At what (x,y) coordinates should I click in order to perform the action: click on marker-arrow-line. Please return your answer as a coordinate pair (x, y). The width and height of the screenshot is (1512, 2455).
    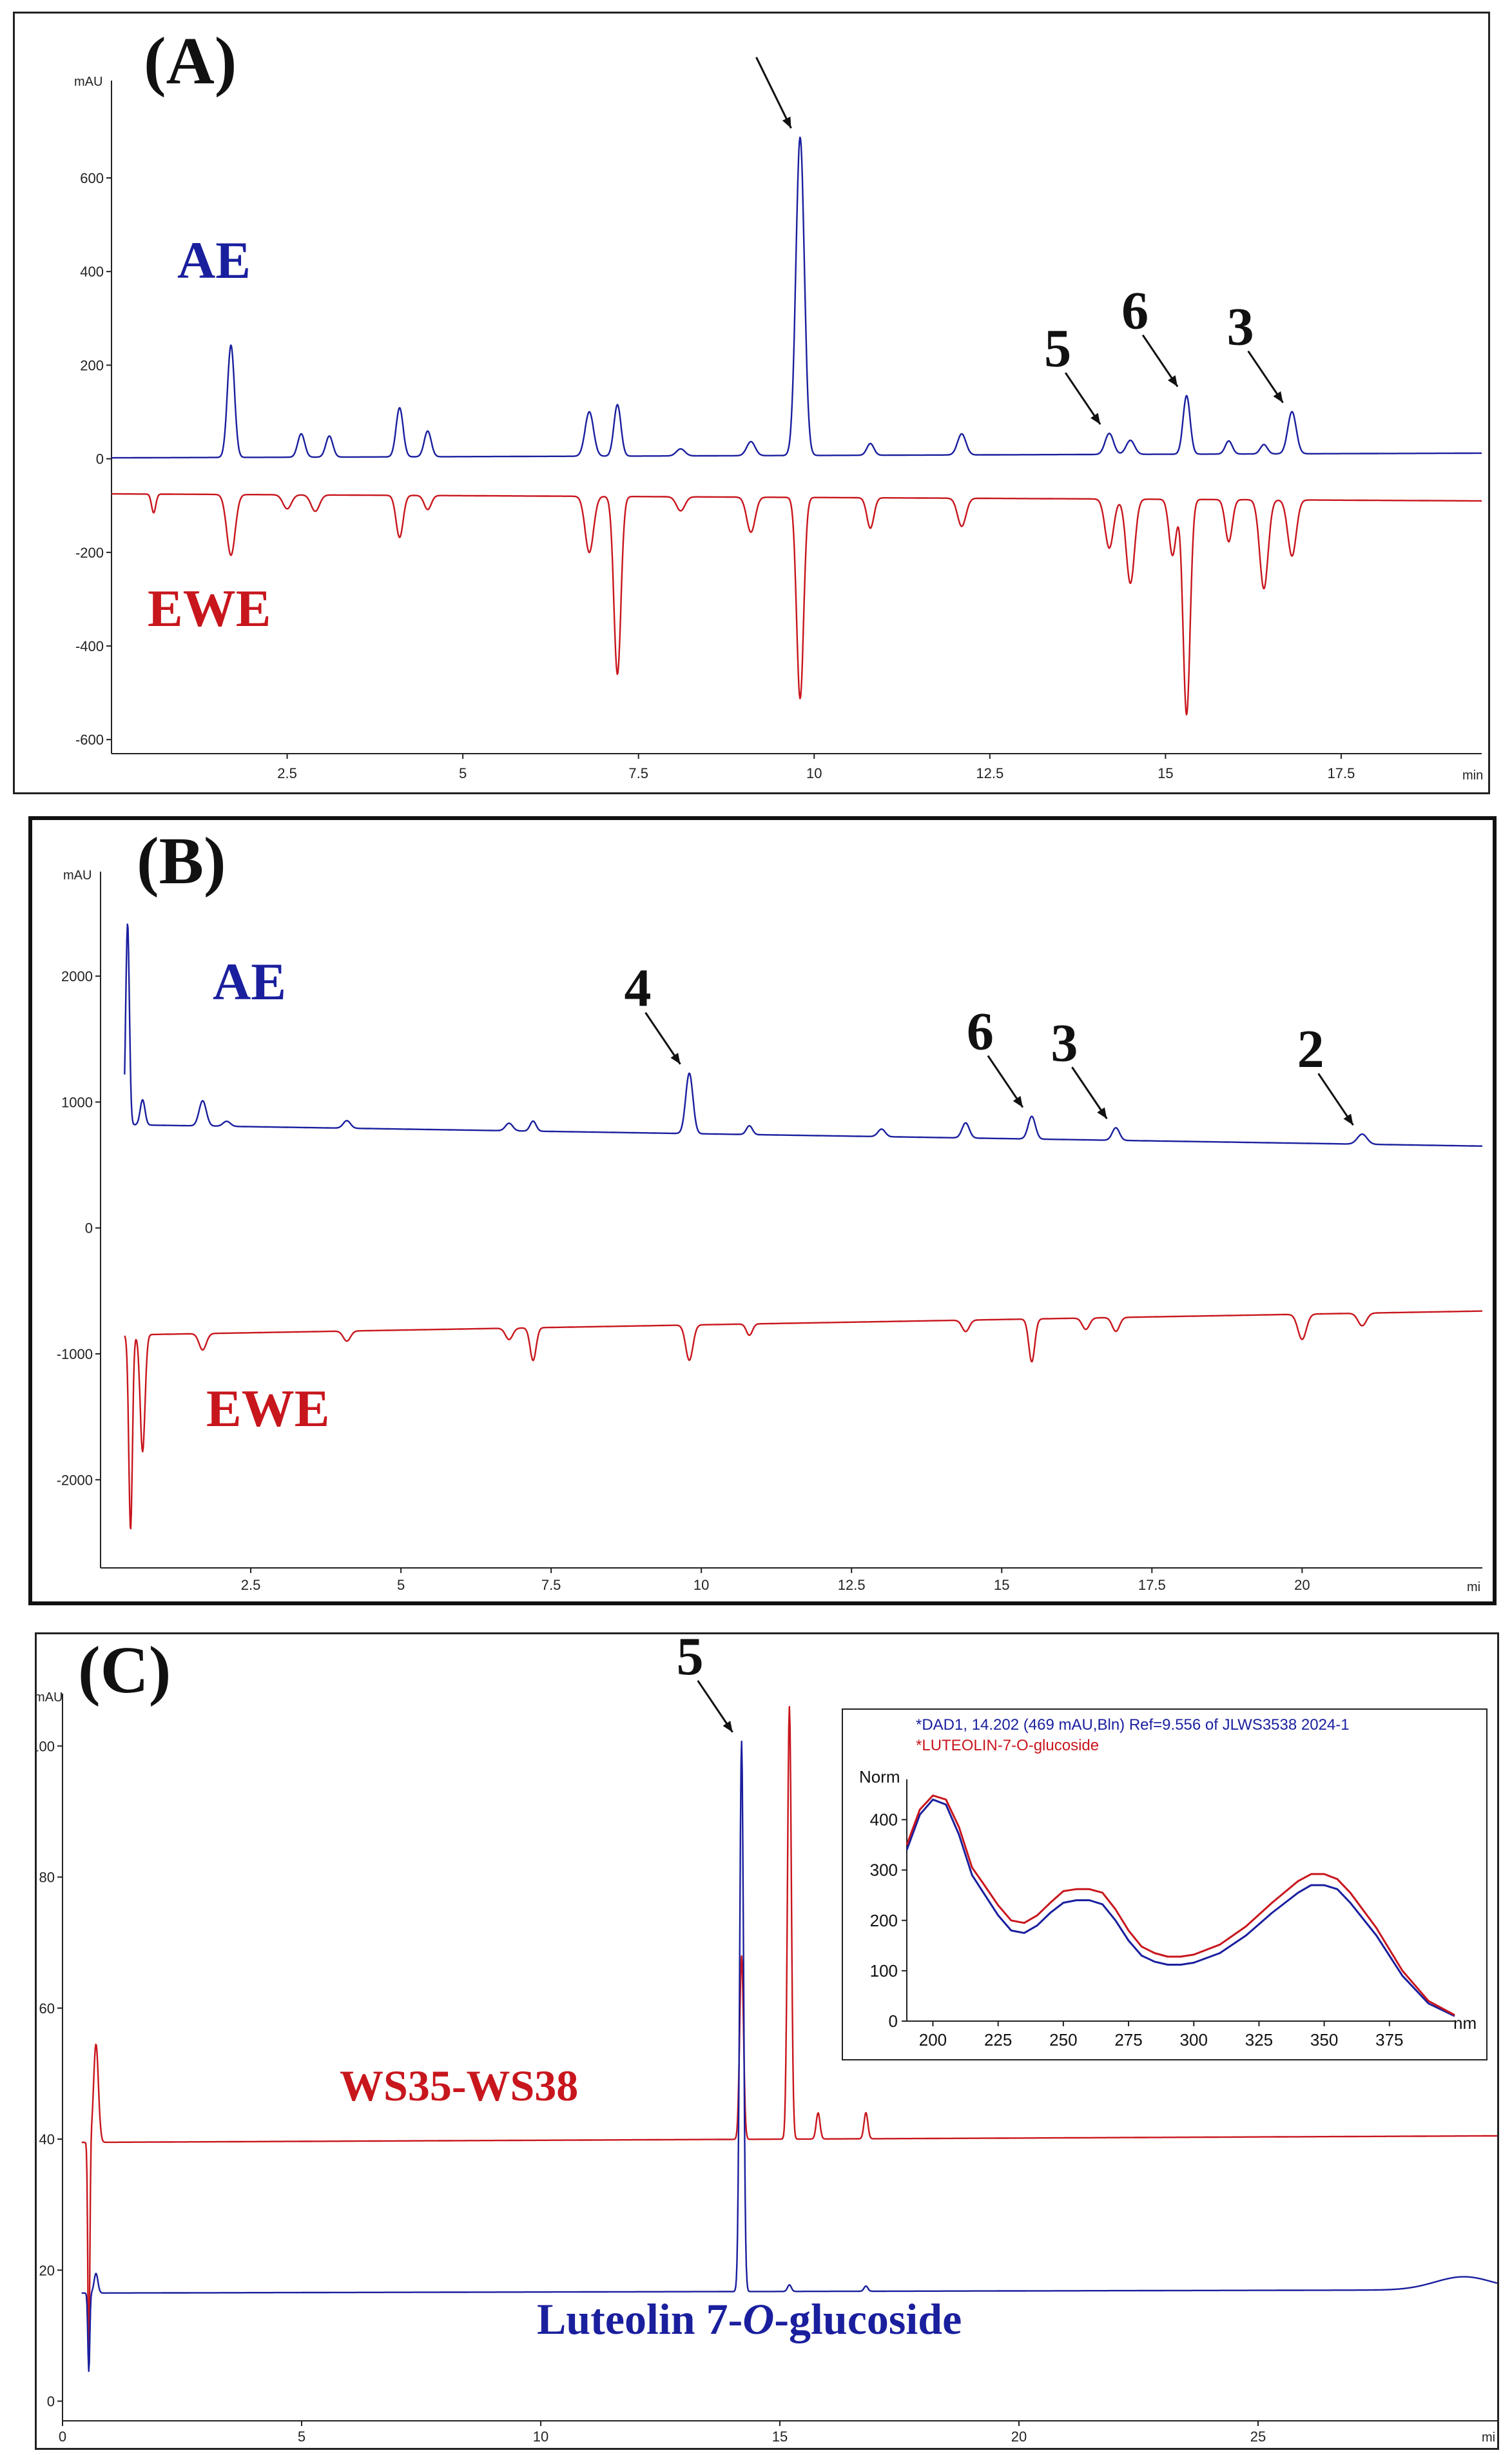
    Looking at the image, I should click on (773, 93).